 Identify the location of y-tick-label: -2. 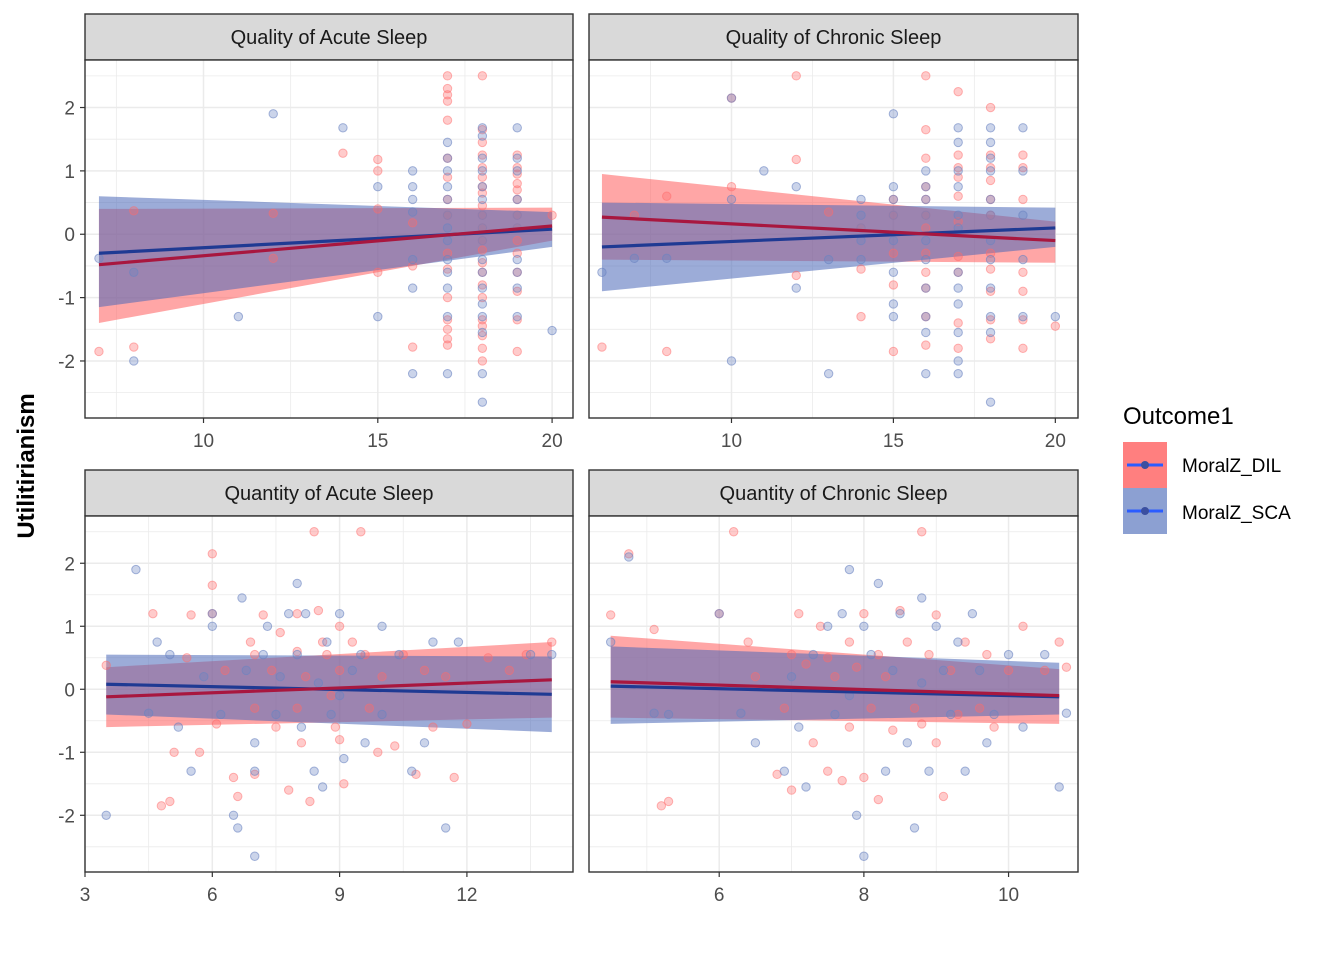
(66, 816).